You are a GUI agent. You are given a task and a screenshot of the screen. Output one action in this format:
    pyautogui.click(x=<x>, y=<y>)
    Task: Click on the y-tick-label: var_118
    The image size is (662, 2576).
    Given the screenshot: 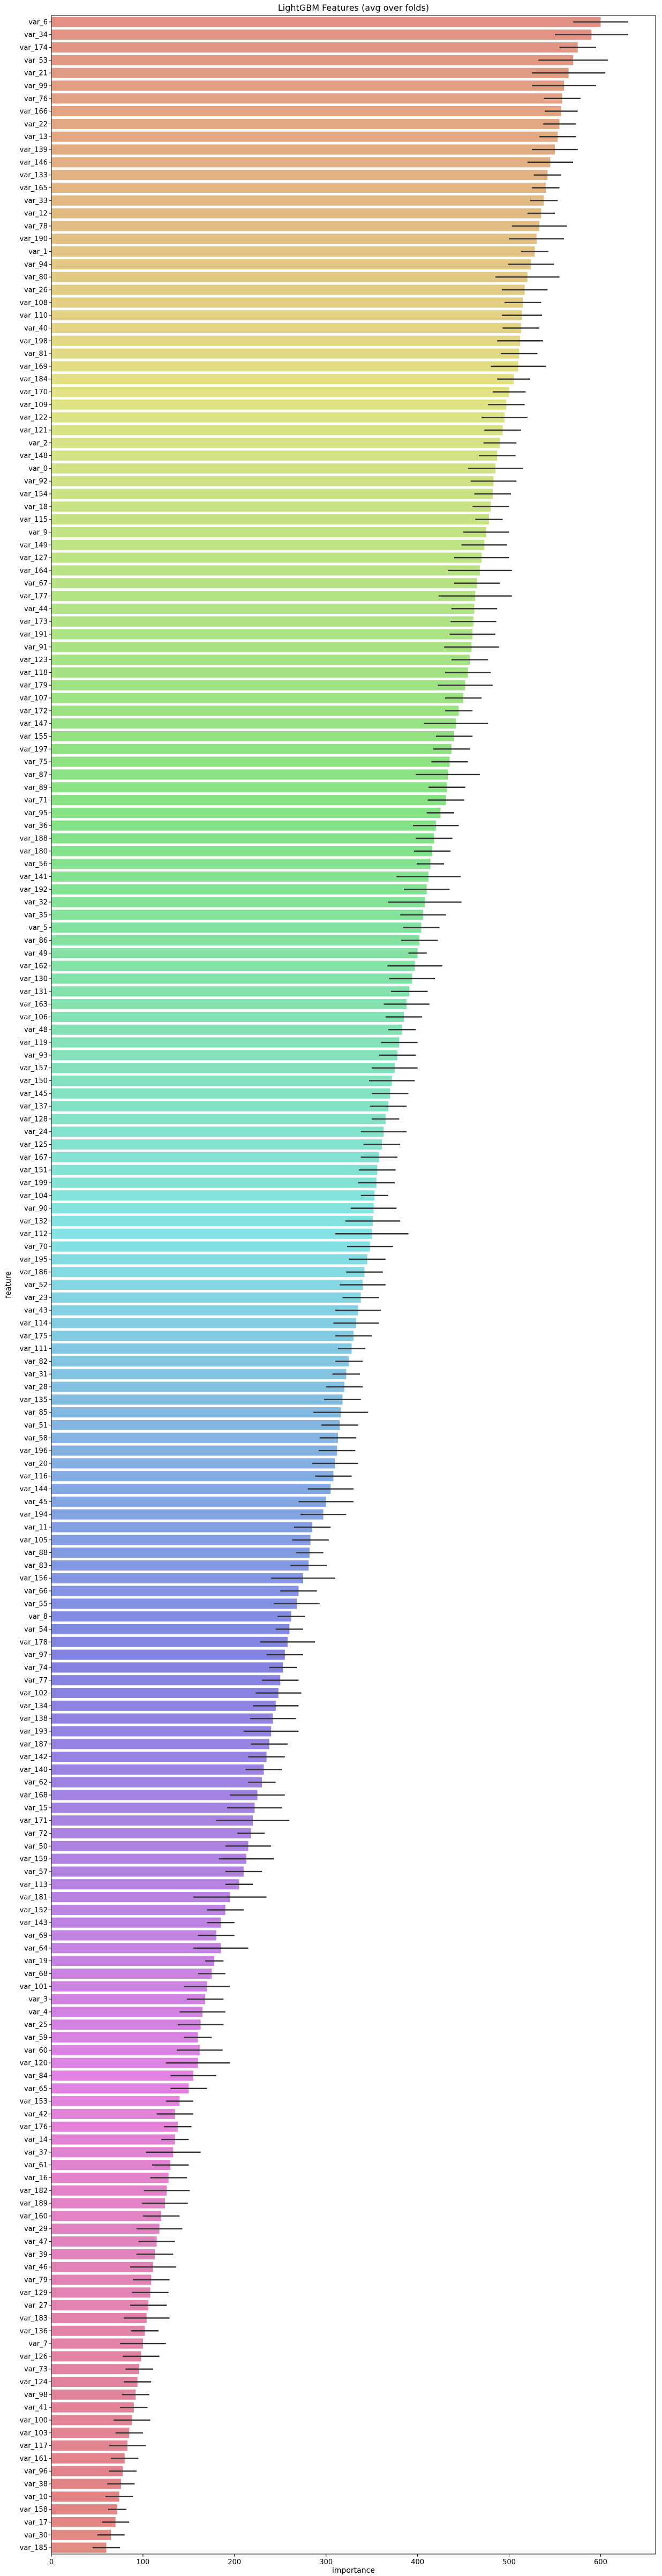 What is the action you would take?
    pyautogui.click(x=34, y=673)
    